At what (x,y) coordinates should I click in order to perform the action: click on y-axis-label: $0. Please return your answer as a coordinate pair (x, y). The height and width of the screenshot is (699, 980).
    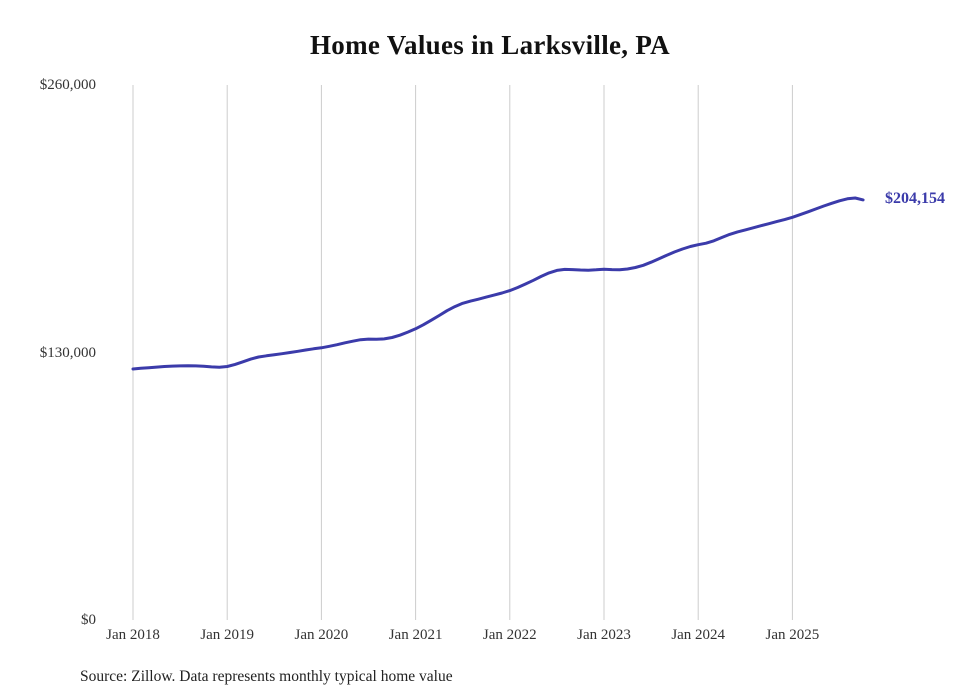
    Looking at the image, I should click on (88, 620).